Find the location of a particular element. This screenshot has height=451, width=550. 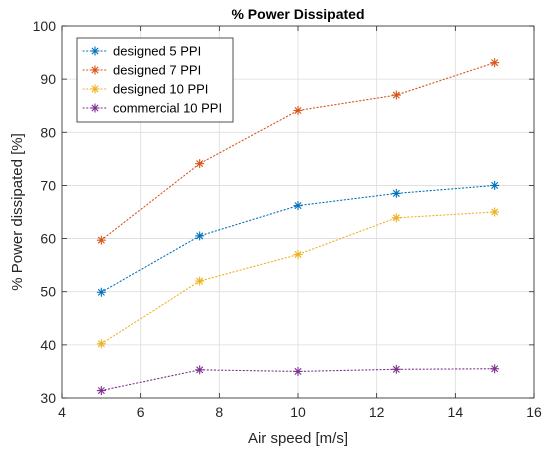

y-tick-label: 90 is located at coordinates (48, 79).